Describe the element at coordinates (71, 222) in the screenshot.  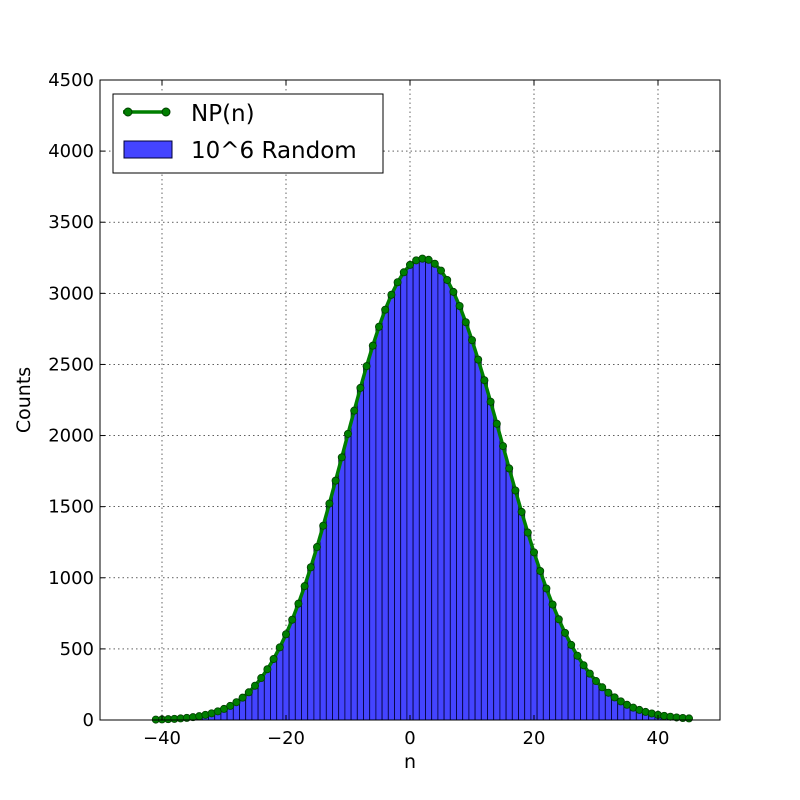
I see `y-tick-label: 3500` at that location.